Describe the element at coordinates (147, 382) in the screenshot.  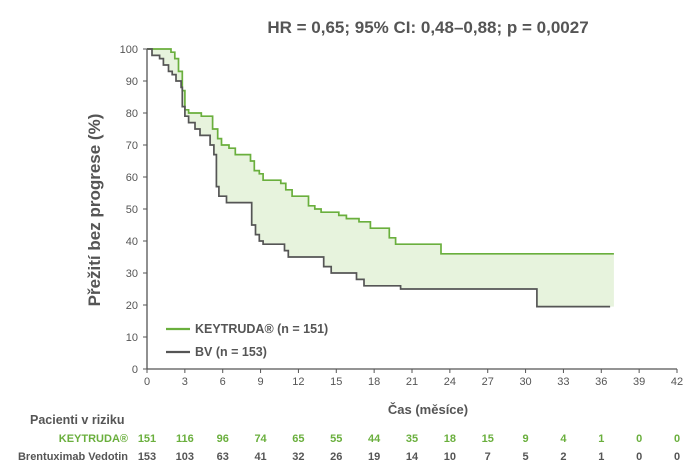
I see `x-tick-label: 0` at that location.